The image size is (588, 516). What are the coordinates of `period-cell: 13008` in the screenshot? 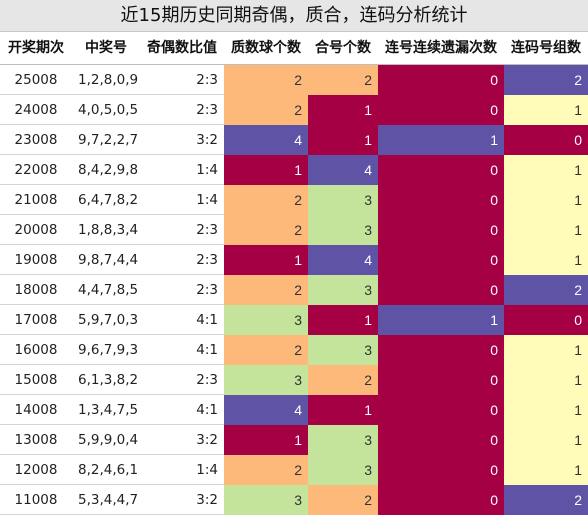 It's located at (36, 440).